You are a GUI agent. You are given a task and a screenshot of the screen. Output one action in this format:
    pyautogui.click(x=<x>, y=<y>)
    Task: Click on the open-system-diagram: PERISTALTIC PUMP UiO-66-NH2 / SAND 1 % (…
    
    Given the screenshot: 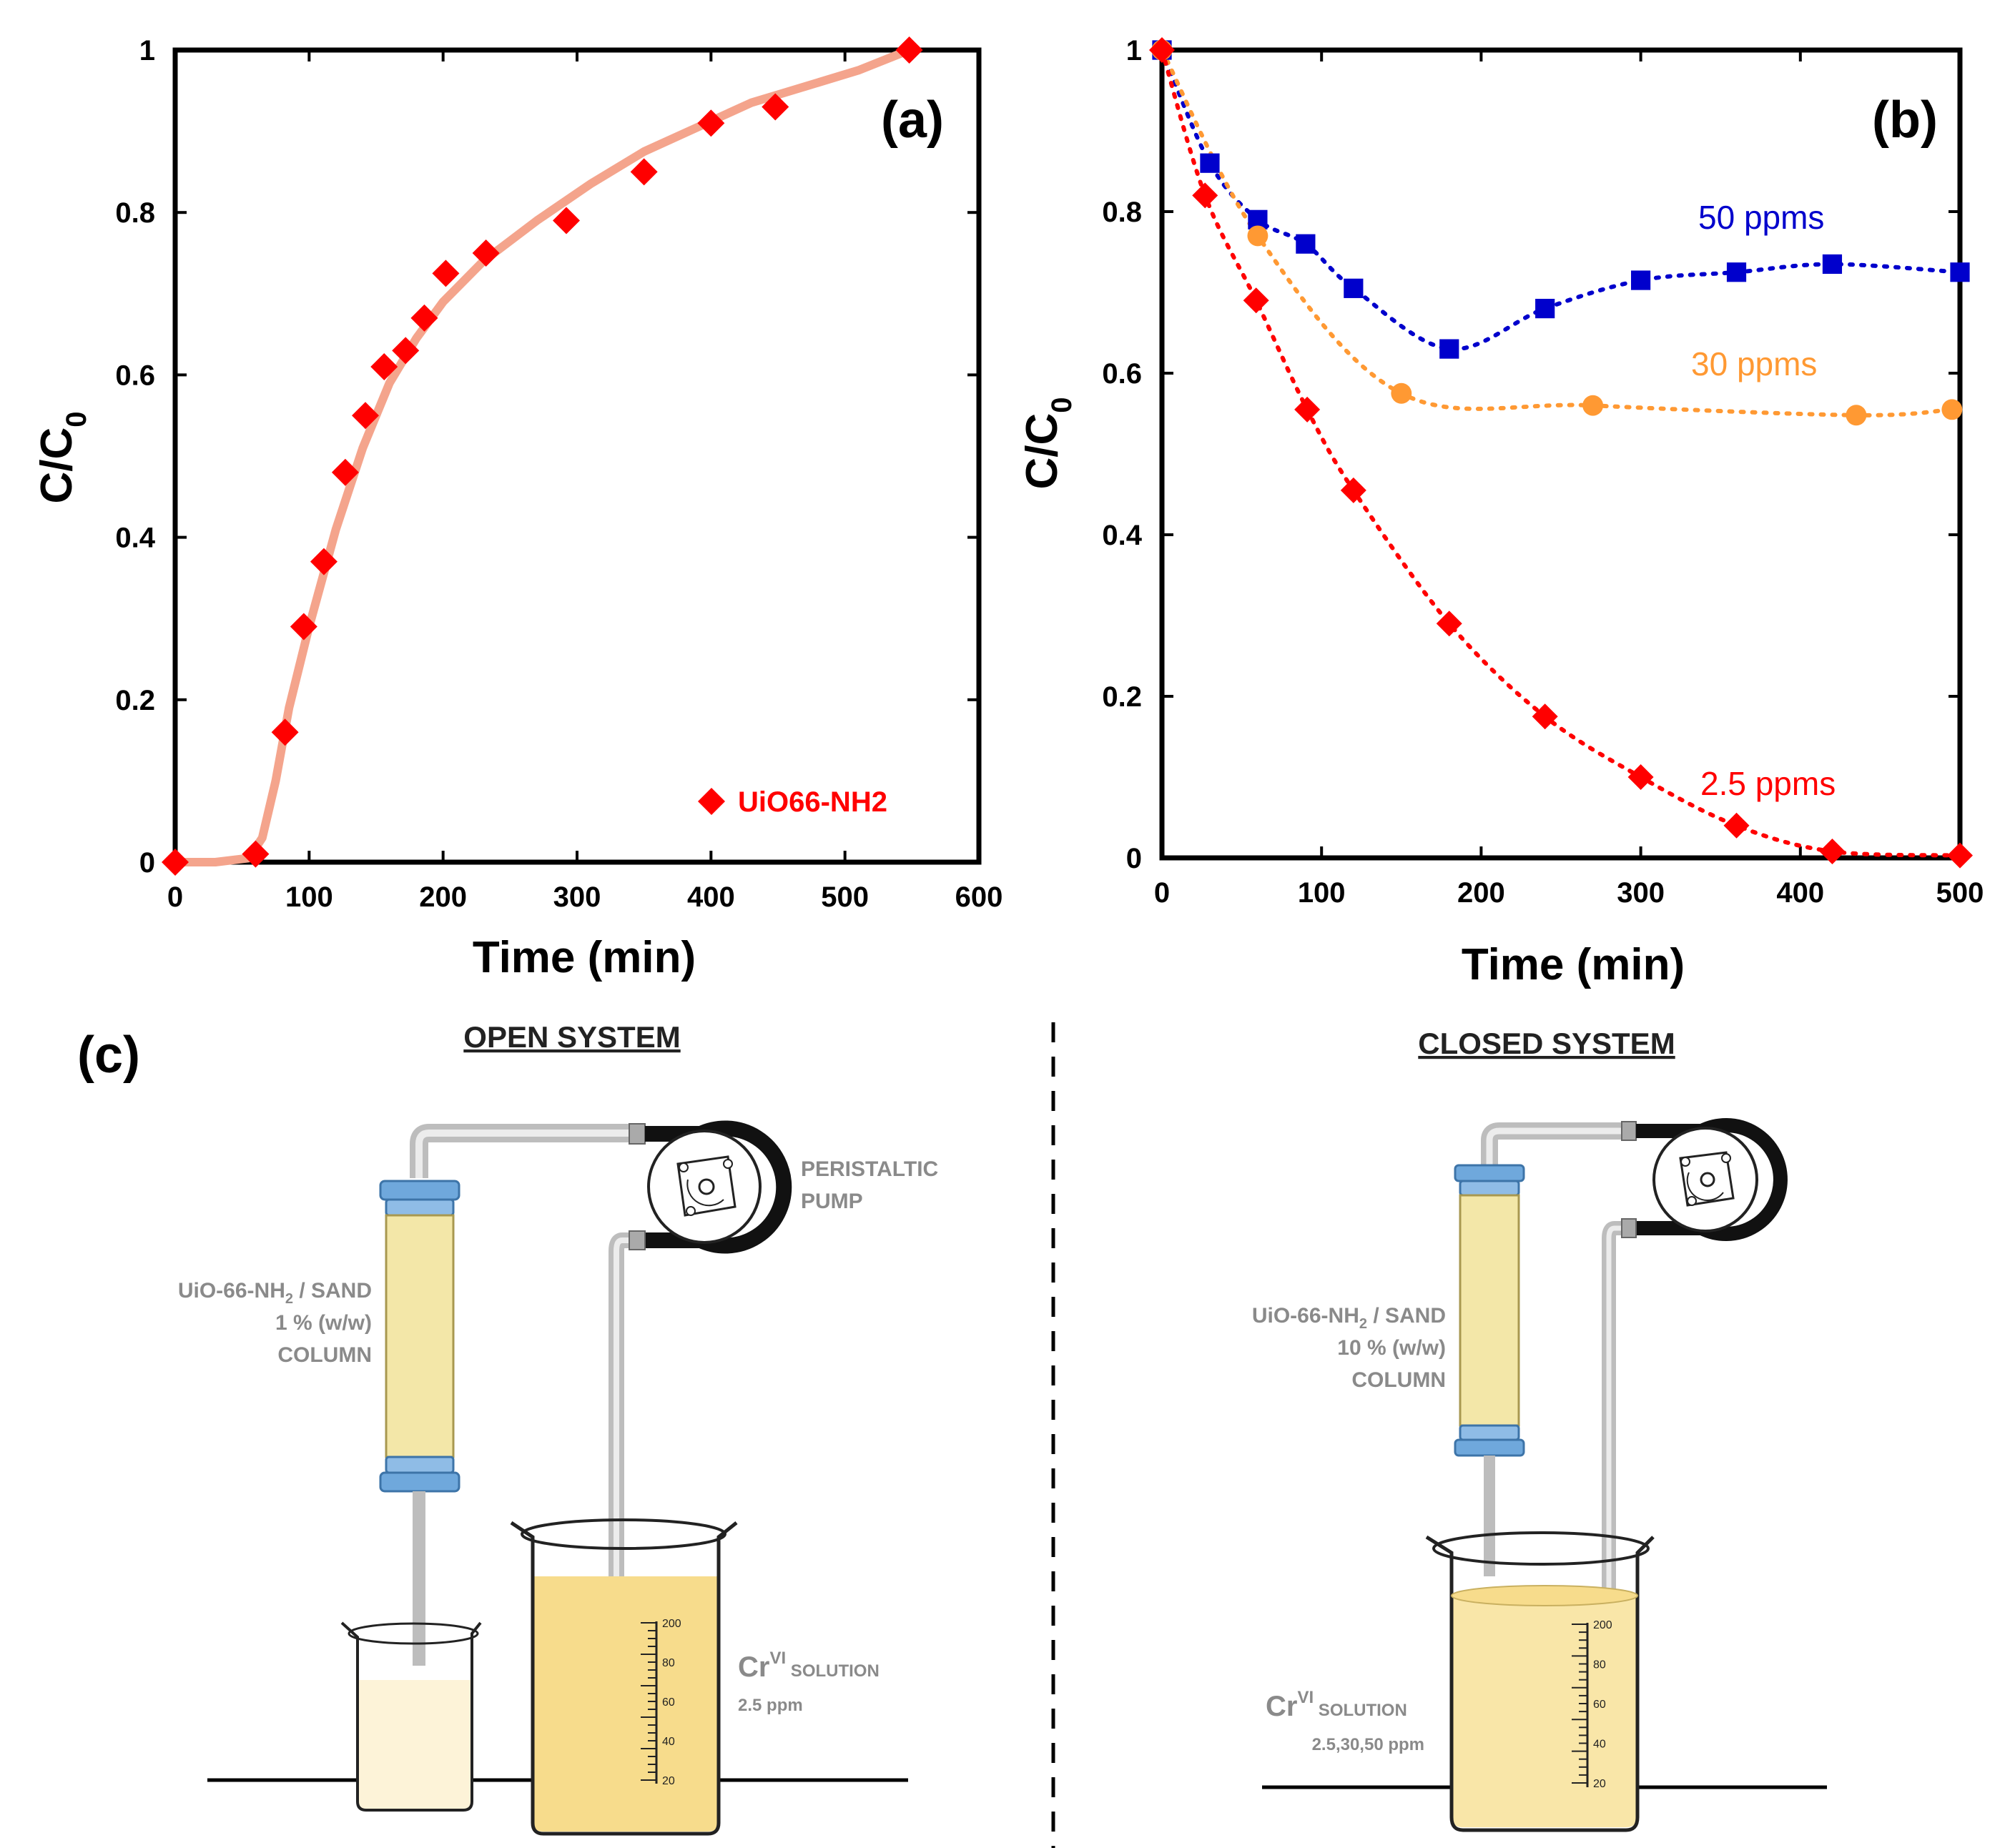 What is the action you would take?
    pyautogui.click(x=558, y=1478)
    